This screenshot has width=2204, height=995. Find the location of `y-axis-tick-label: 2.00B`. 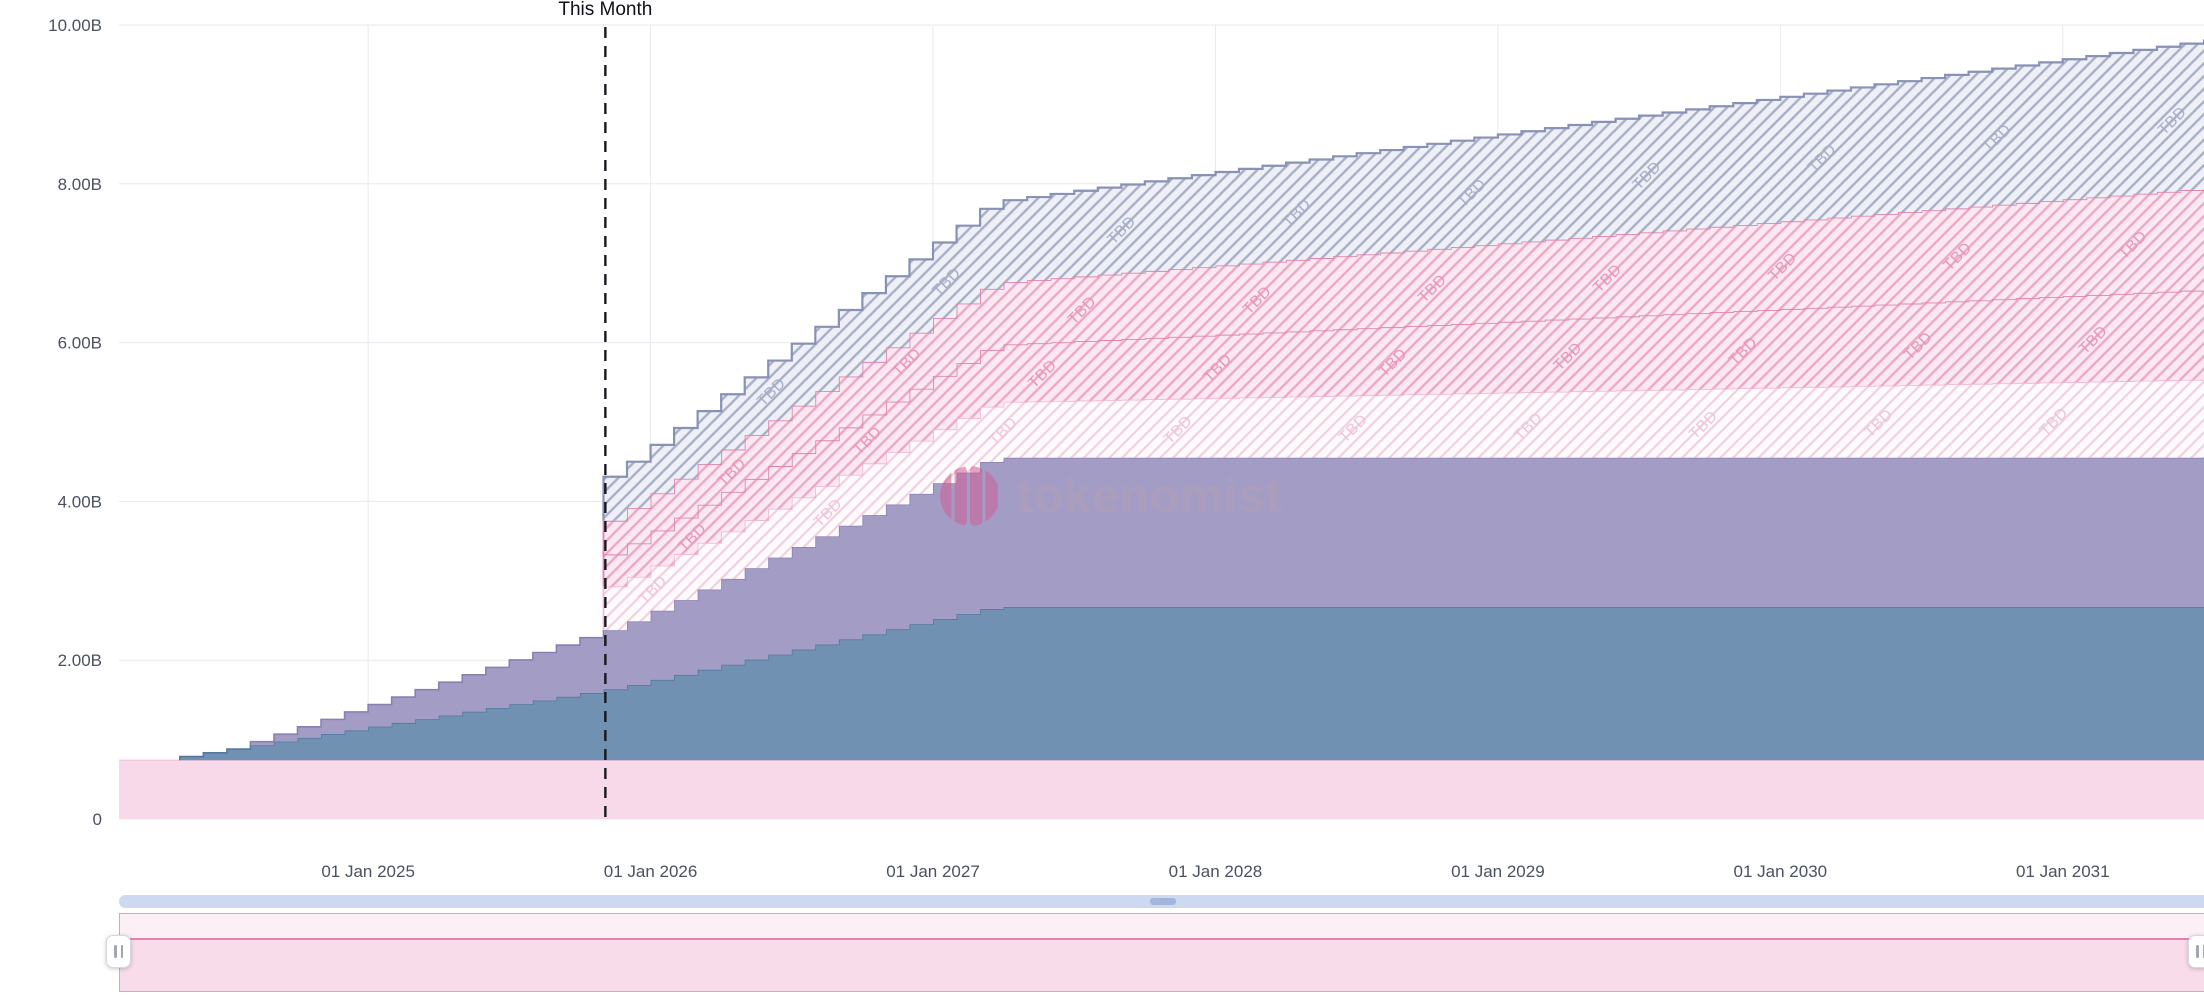

y-axis-tick-label: 2.00B is located at coordinates (80, 660).